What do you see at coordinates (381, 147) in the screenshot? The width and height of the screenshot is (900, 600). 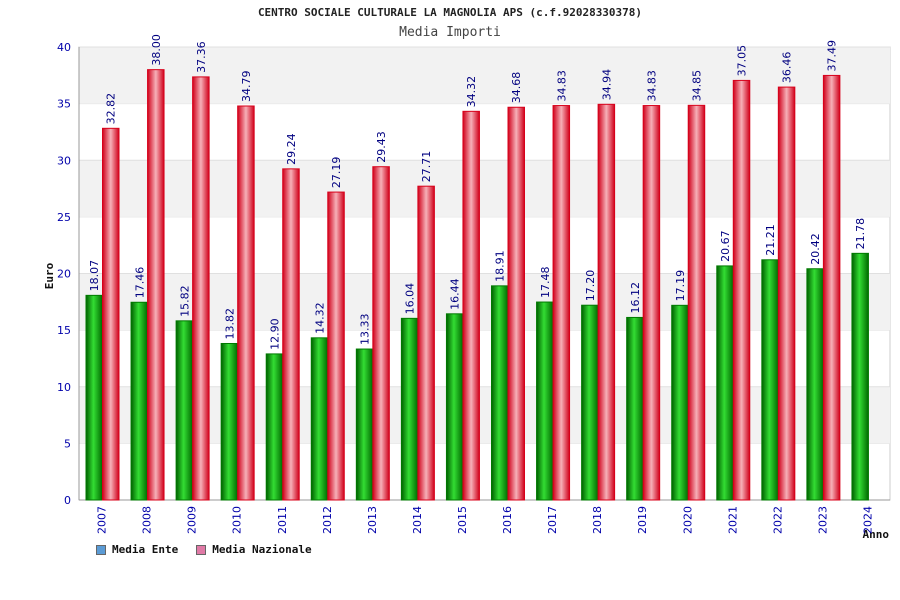 I see `value-label-nazionale: 29.43` at bounding box center [381, 147].